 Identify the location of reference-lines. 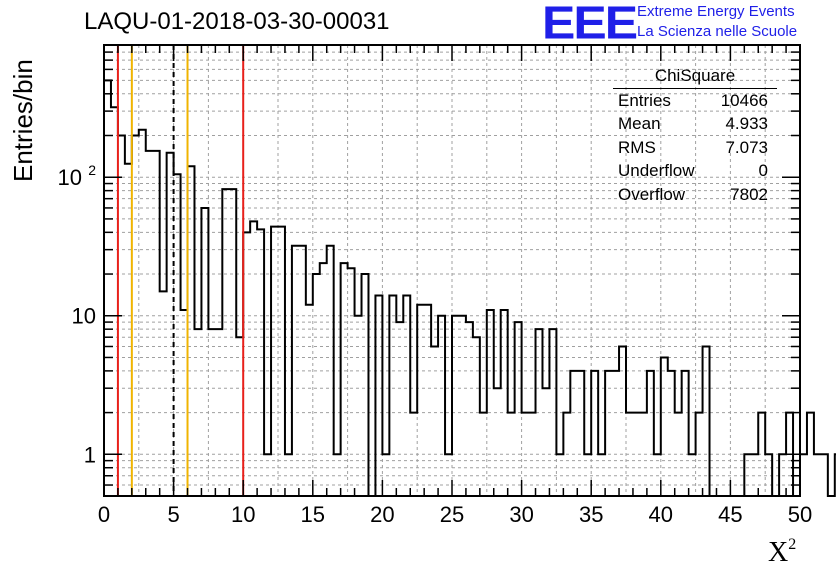
(180, 270).